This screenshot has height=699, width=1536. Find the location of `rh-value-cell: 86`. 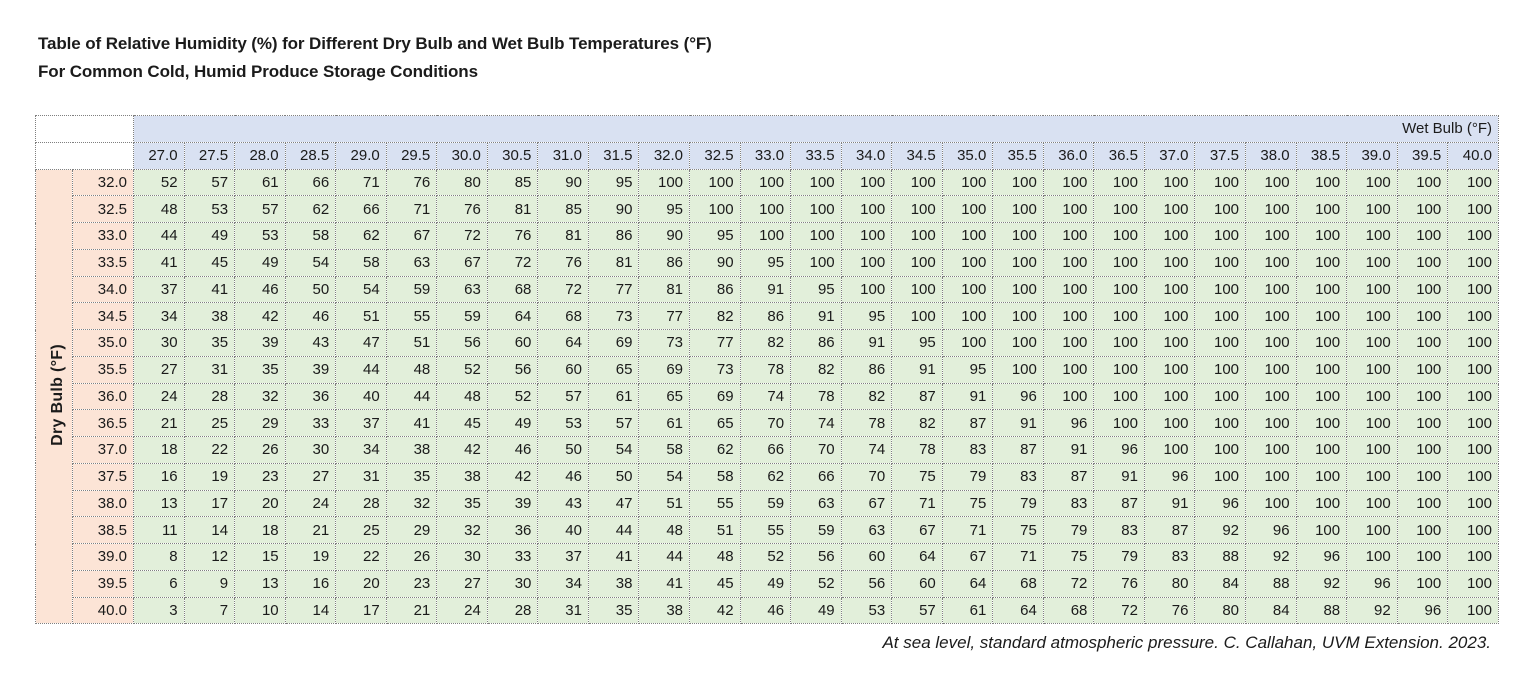

rh-value-cell: 86 is located at coordinates (664, 262).